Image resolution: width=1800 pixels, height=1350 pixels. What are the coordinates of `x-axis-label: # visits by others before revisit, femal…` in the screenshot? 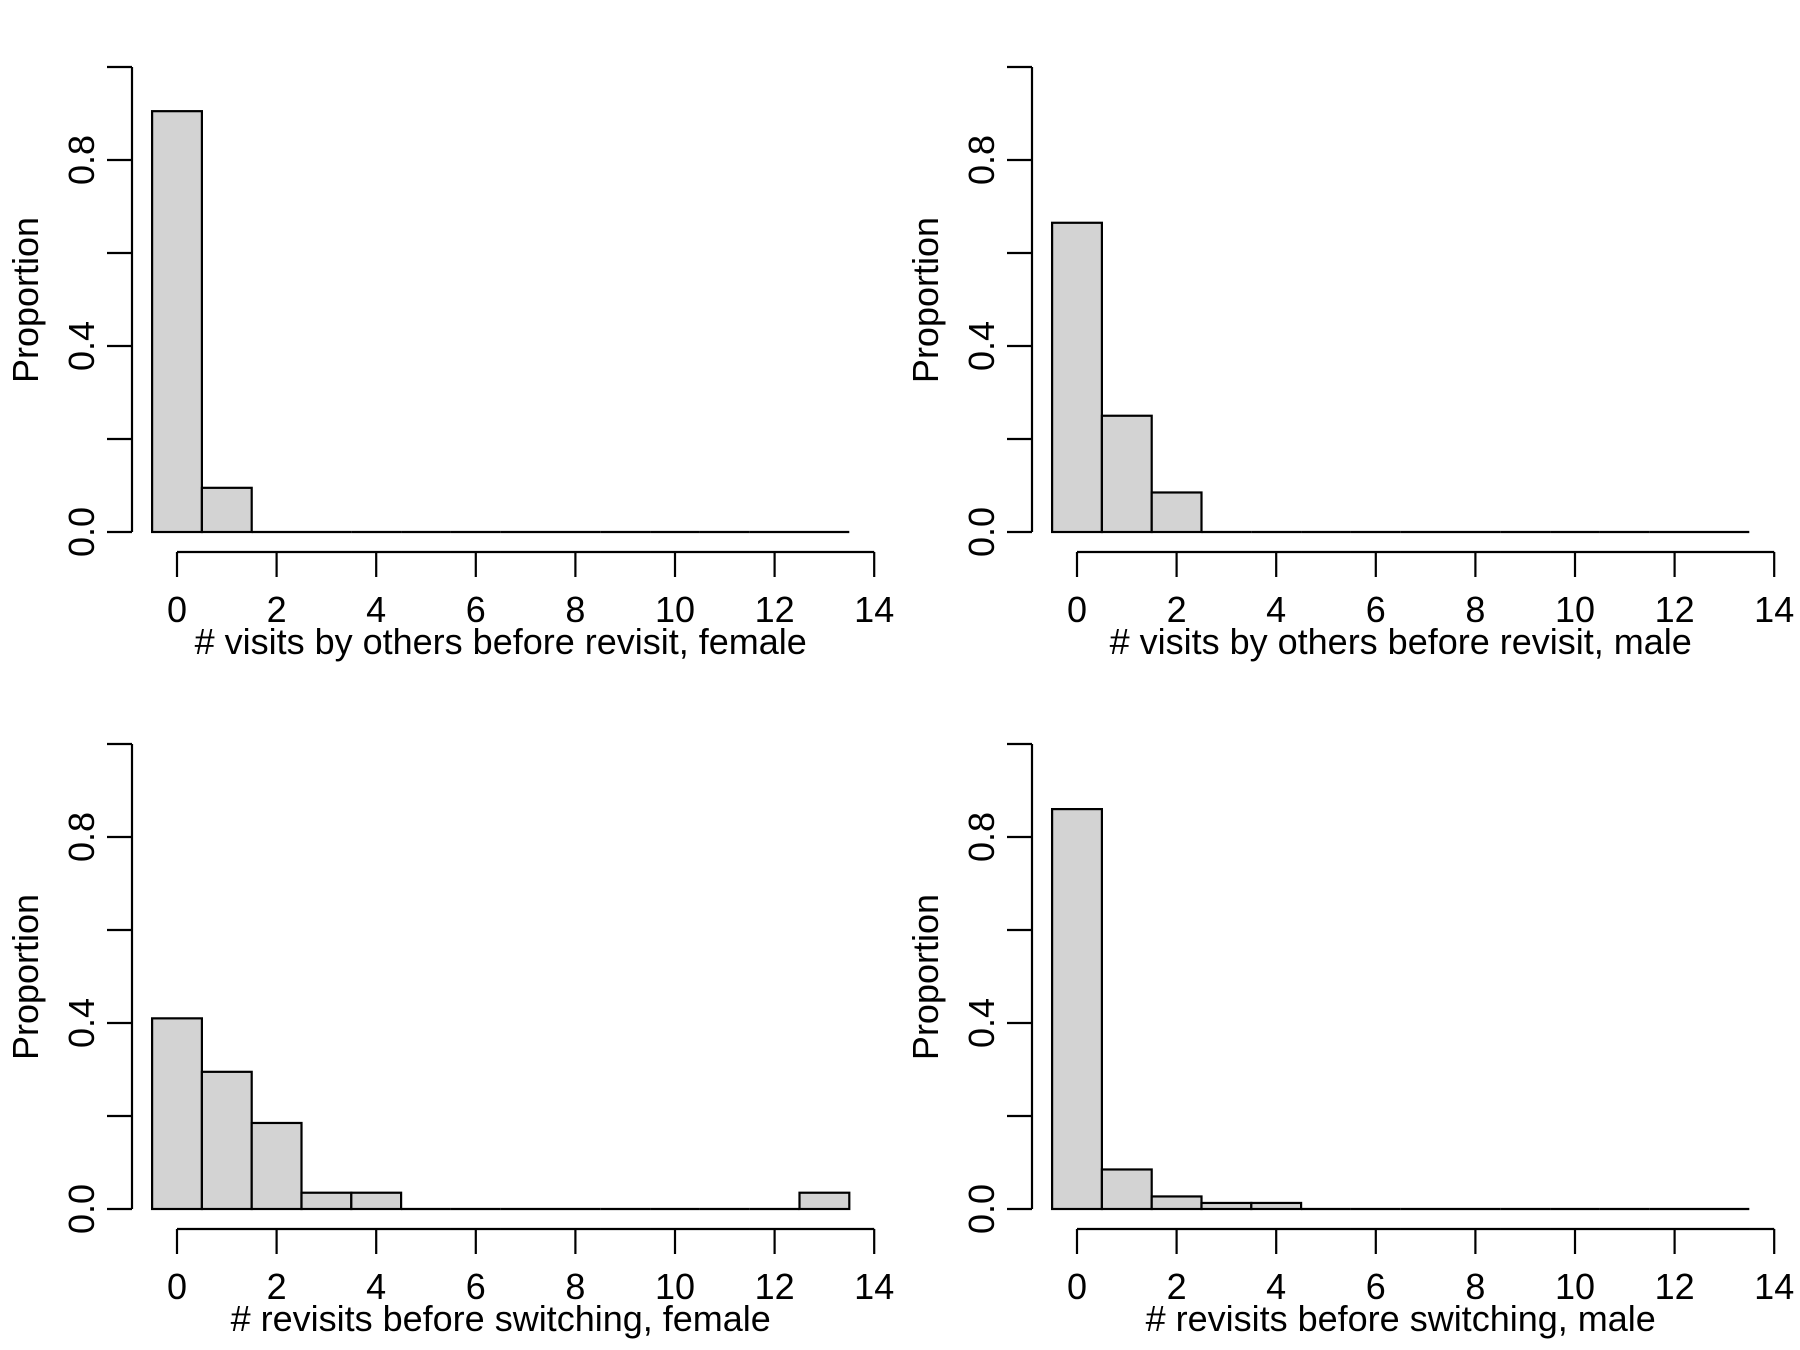 It's located at (501, 641).